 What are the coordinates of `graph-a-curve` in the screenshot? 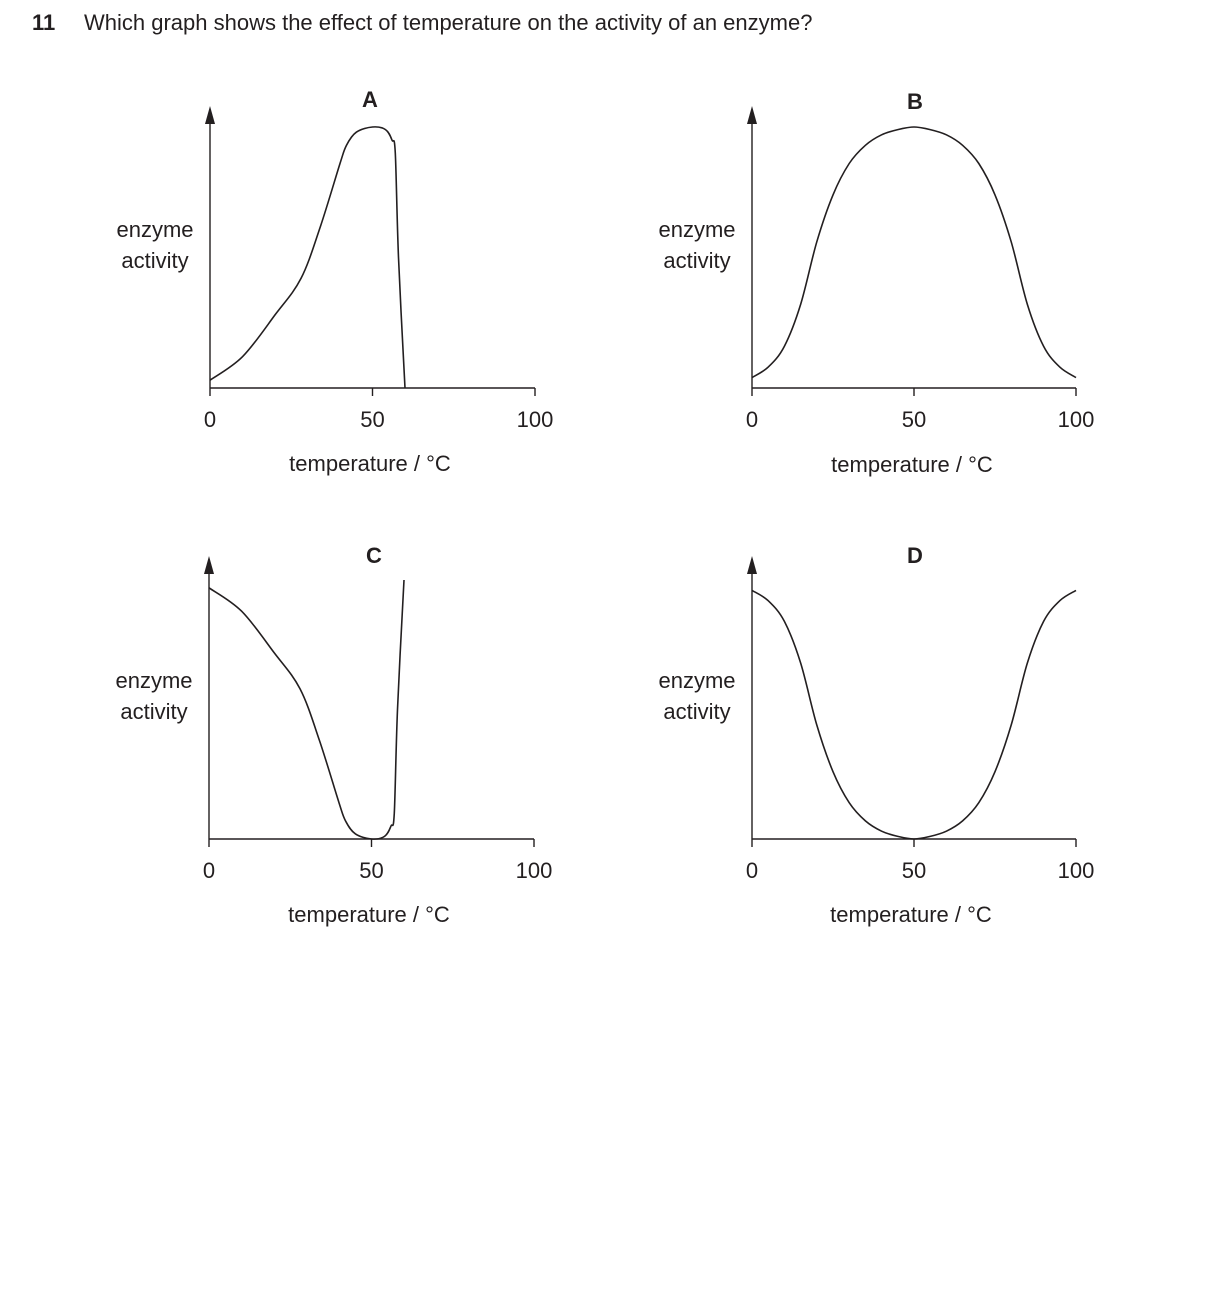 It's located at (307, 257).